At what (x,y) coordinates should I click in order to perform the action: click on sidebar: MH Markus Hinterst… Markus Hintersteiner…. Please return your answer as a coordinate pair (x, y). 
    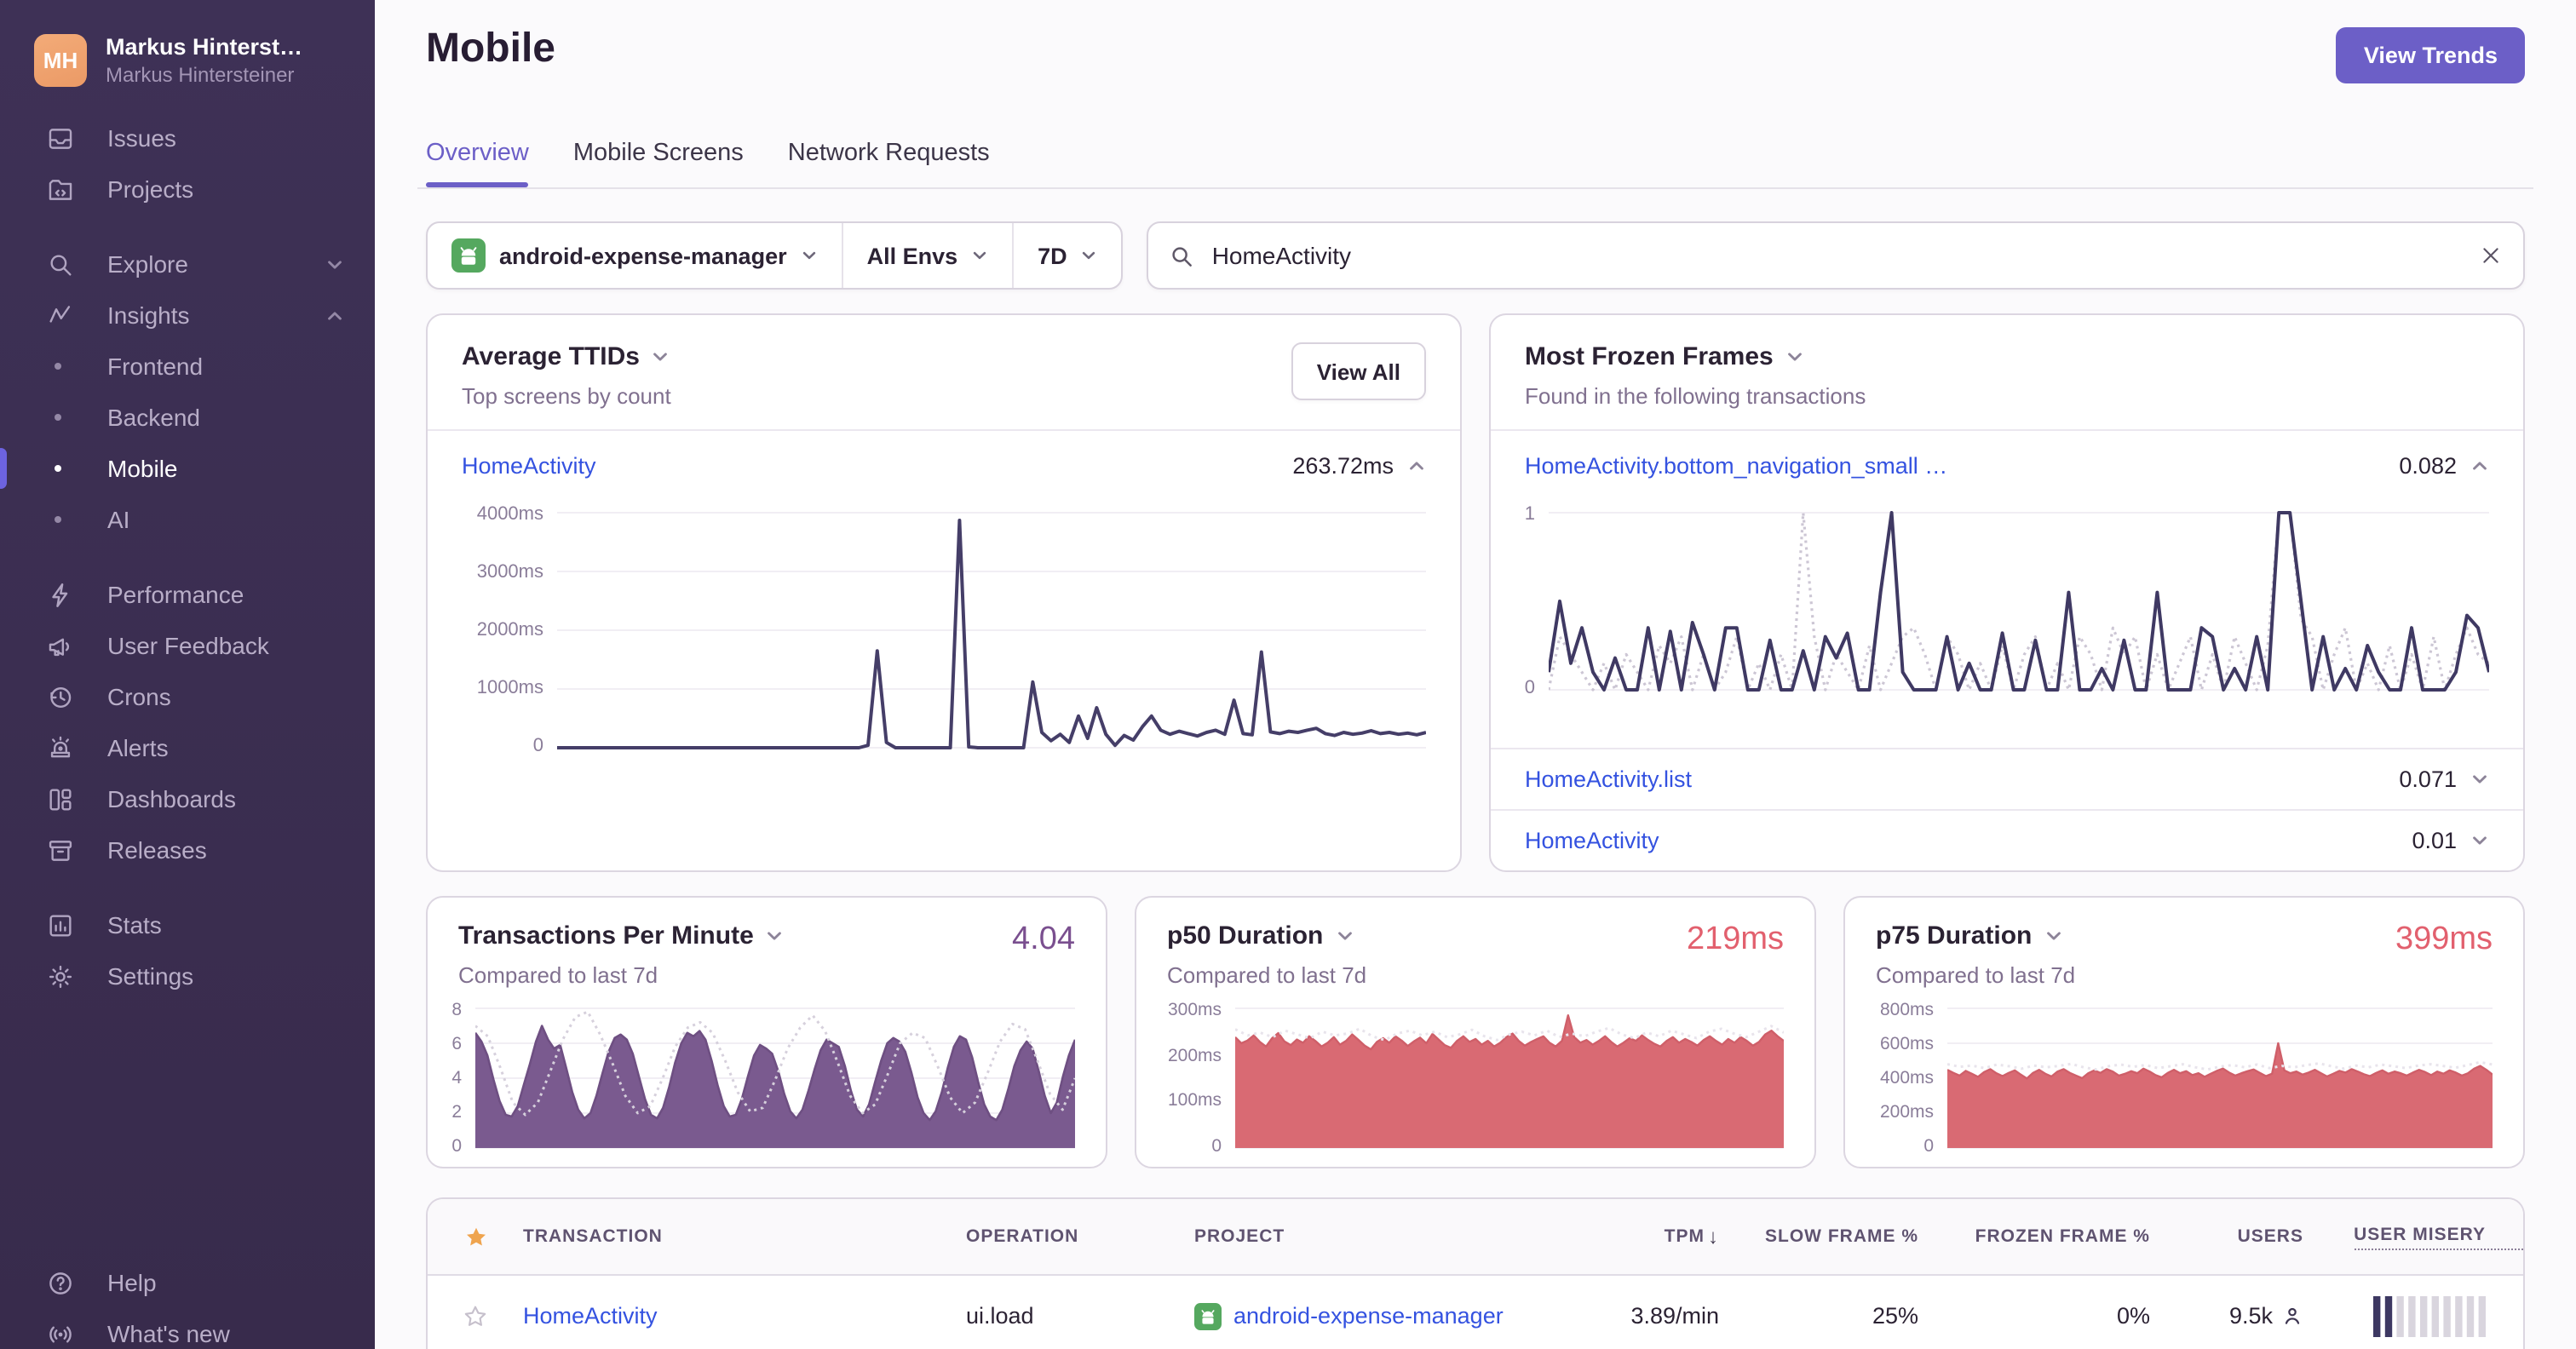
    Looking at the image, I should click on (188, 675).